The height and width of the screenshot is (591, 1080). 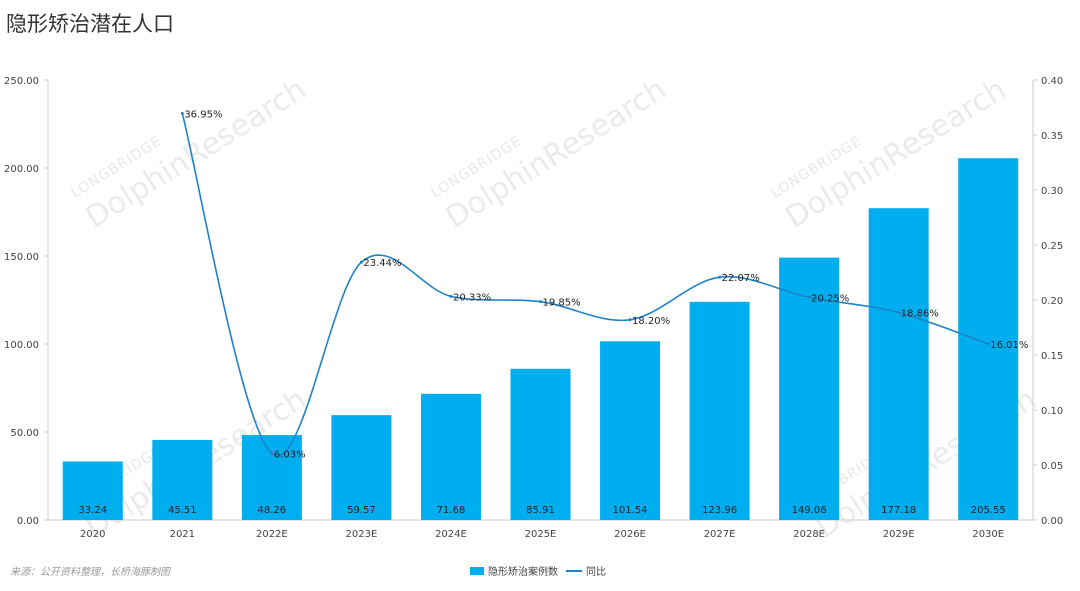 I want to click on bar-value-label: 48.26, so click(x=272, y=510).